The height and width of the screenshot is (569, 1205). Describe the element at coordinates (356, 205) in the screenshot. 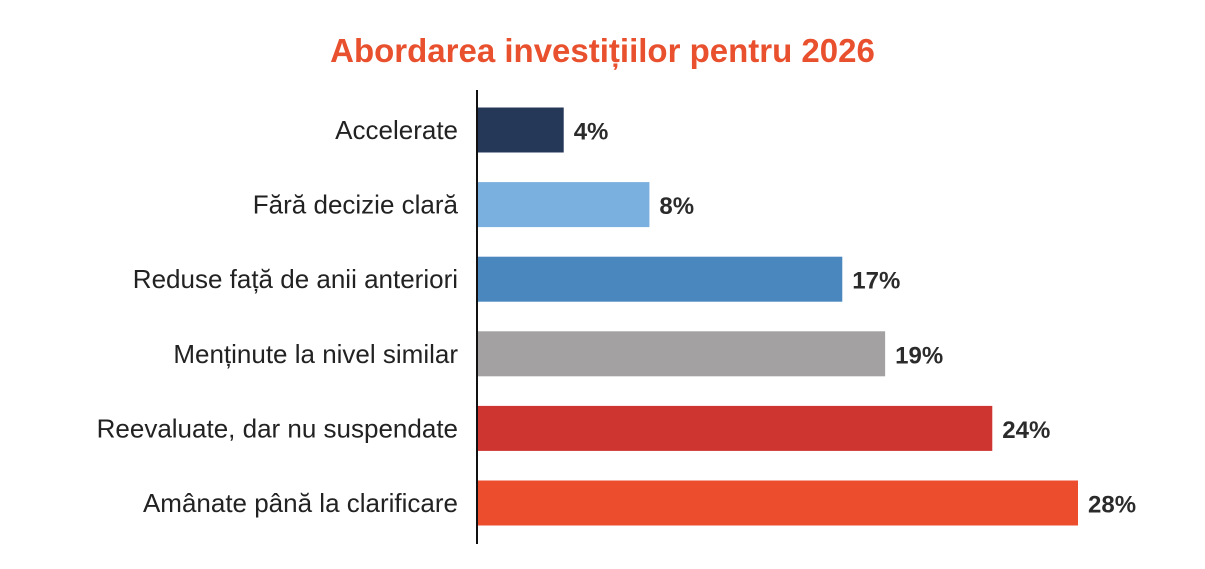

I see `category-label-fara-decizie-clara: Fără decizie clară` at that location.